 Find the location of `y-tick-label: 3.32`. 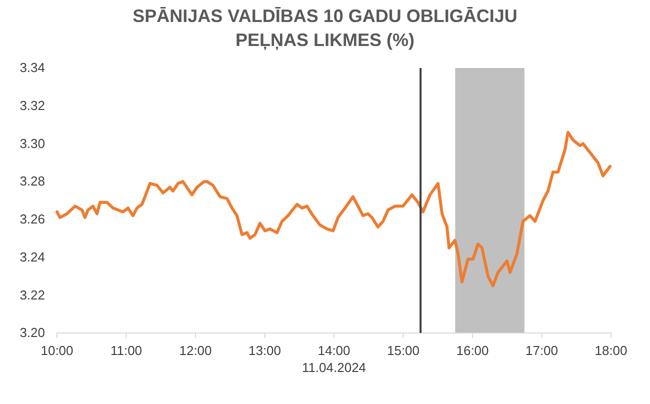

y-tick-label: 3.32 is located at coordinates (32, 106).